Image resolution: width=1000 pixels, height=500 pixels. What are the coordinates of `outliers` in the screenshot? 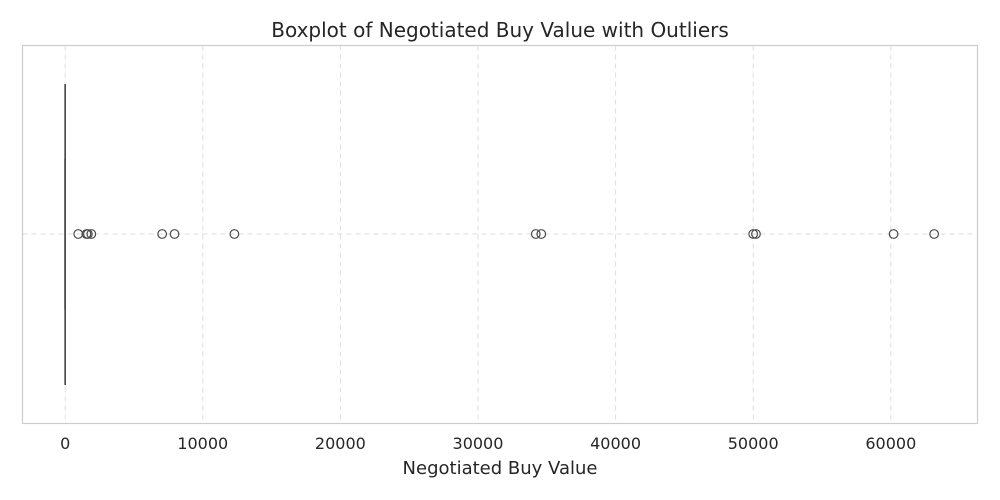 It's located at (506, 234).